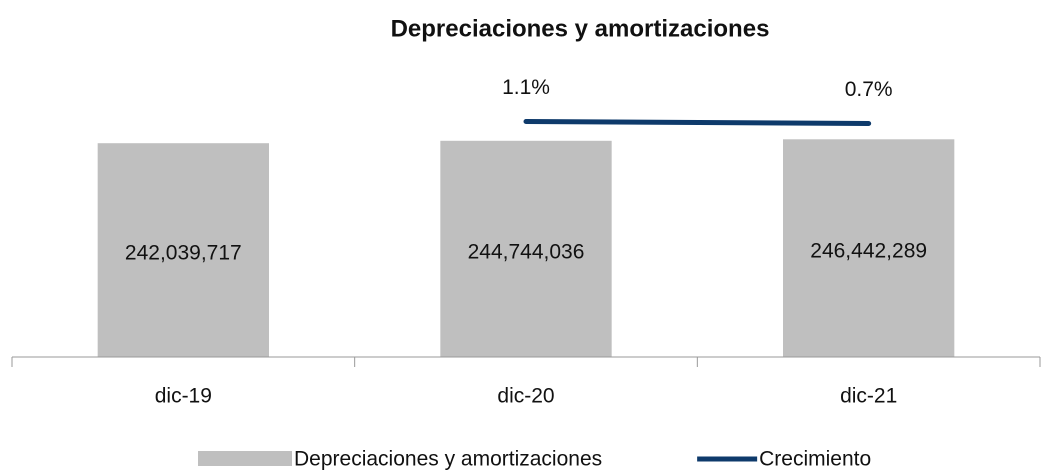 This screenshot has width=1042, height=472. What do you see at coordinates (448, 459) in the screenshot?
I see `legend-label: Depreciaciones y amortizaciones` at bounding box center [448, 459].